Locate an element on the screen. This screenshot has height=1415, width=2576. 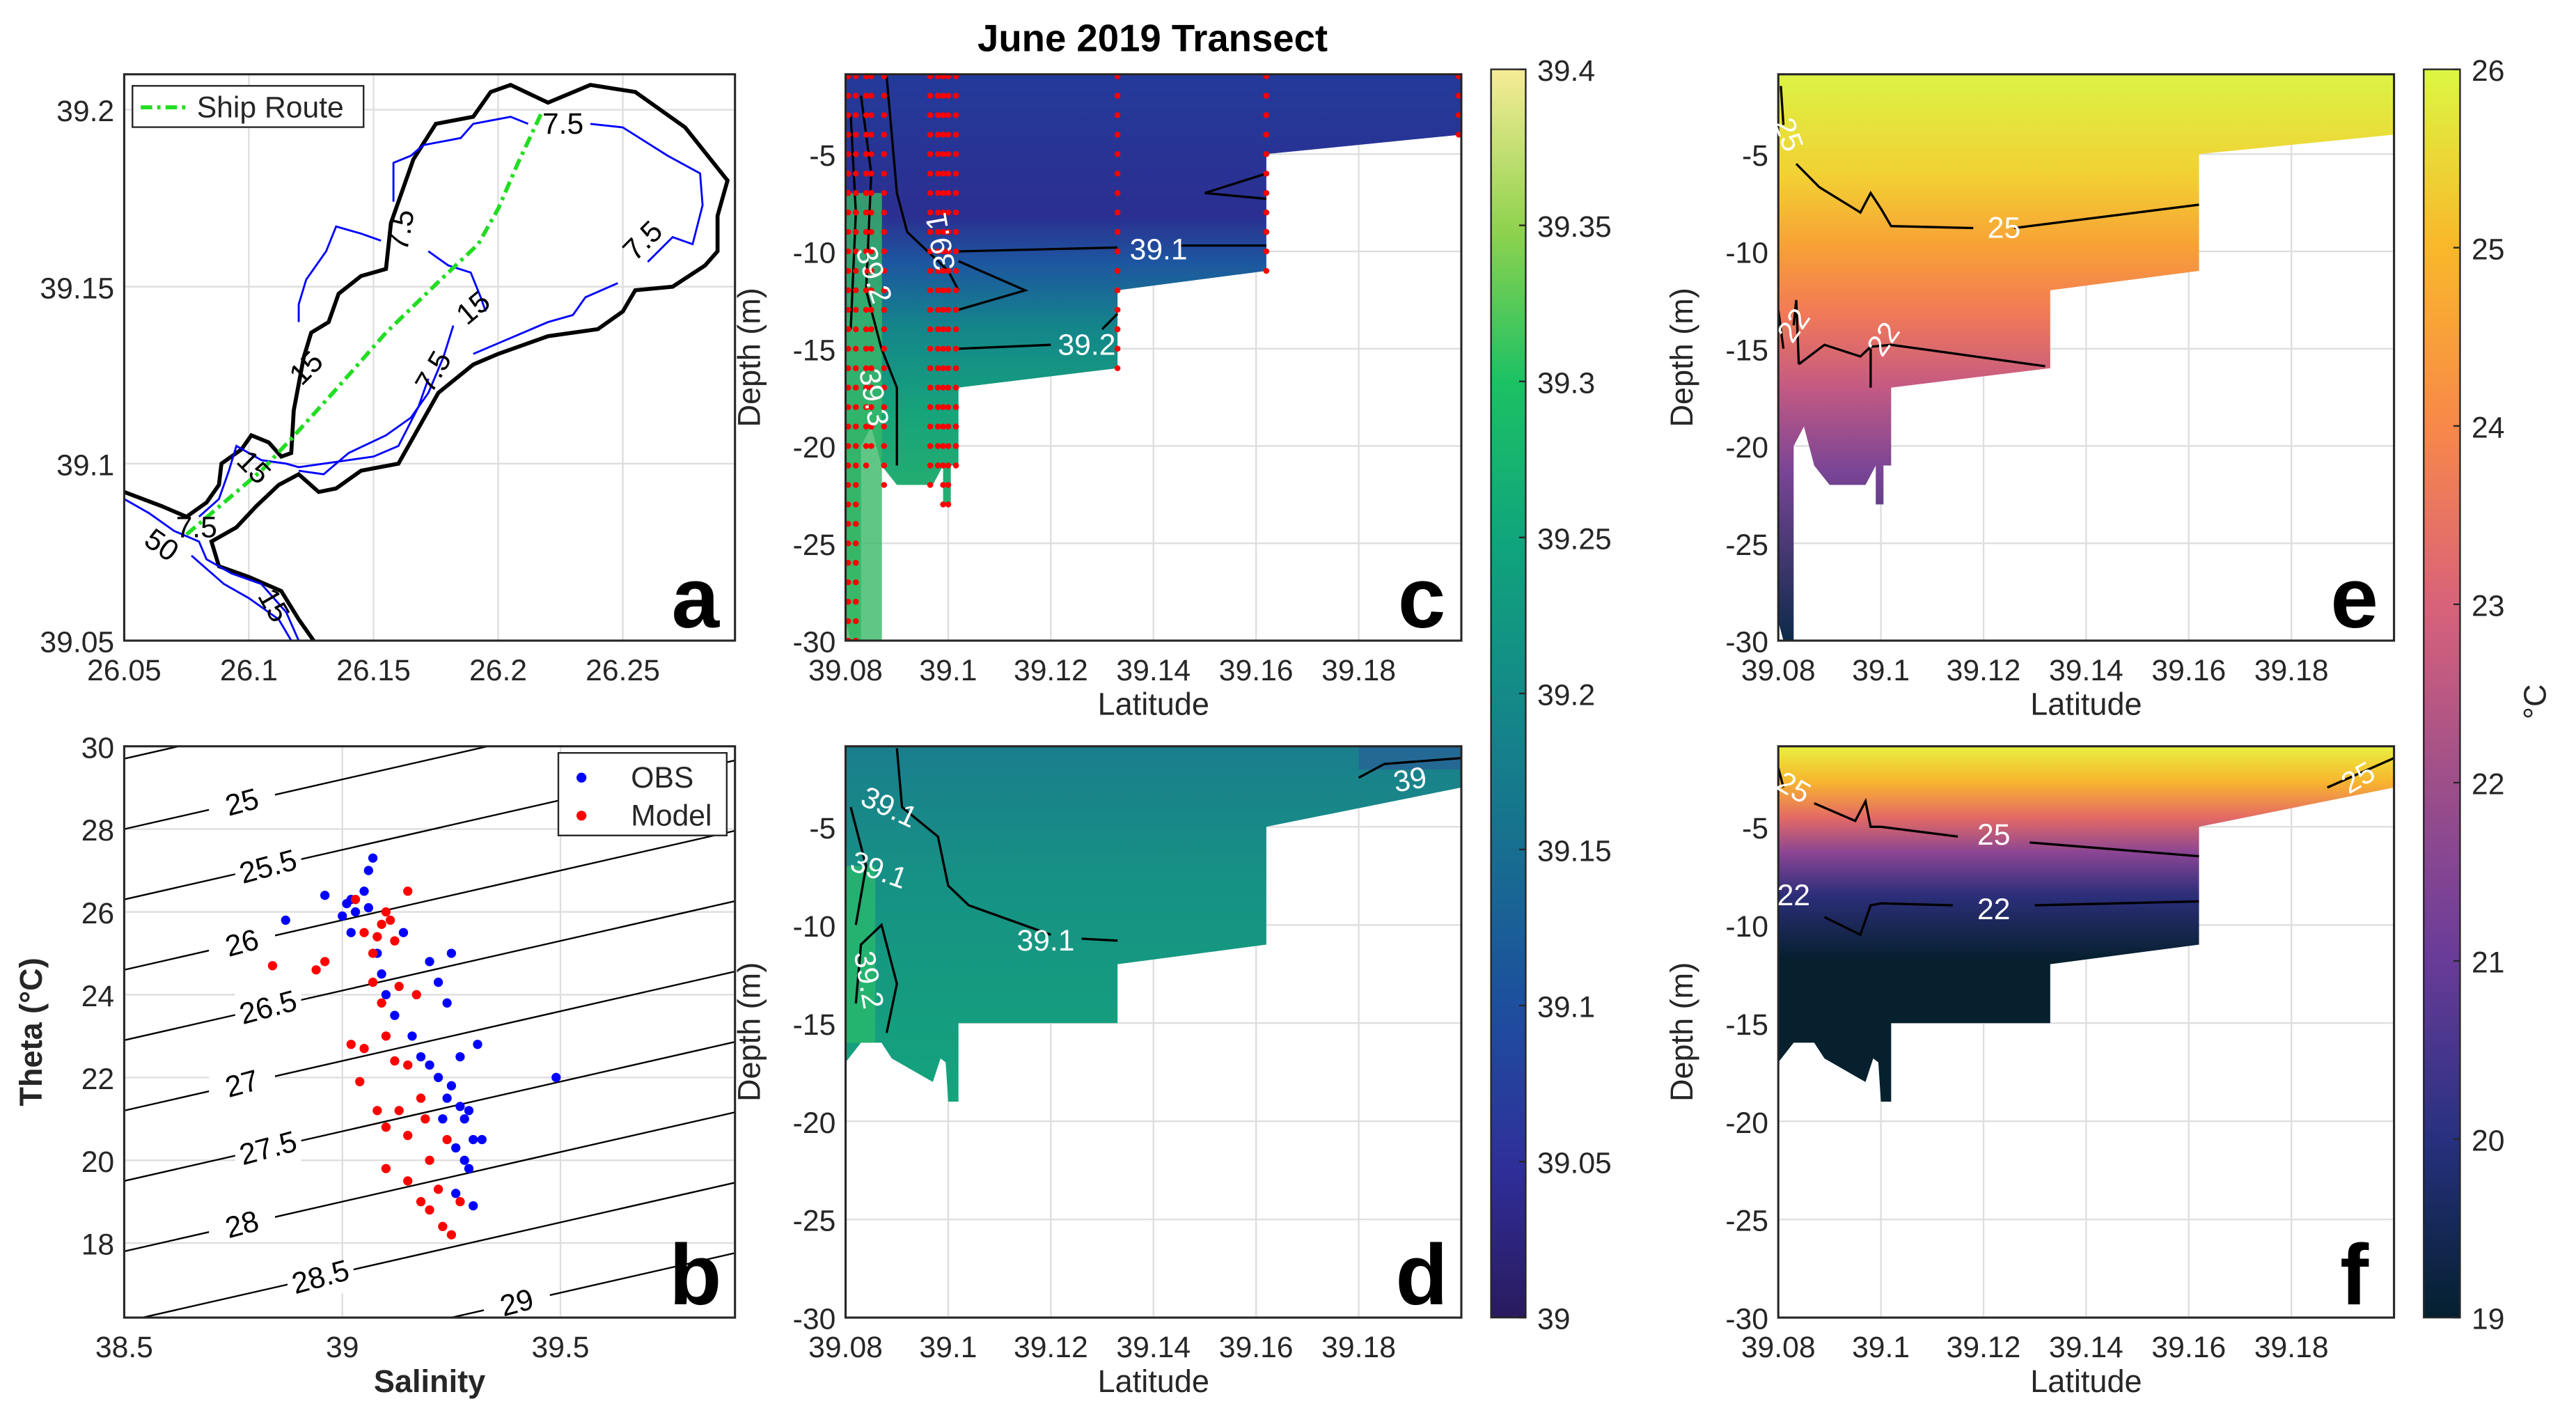
y-tick-label: -30 is located at coordinates (814, 1319).